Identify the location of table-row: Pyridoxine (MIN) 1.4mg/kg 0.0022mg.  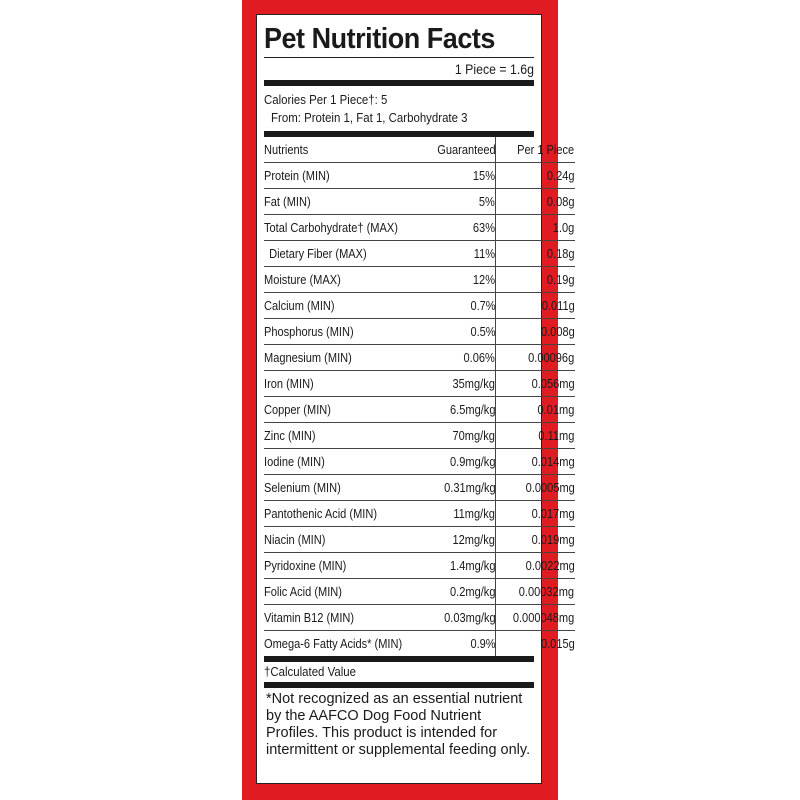
(419, 565).